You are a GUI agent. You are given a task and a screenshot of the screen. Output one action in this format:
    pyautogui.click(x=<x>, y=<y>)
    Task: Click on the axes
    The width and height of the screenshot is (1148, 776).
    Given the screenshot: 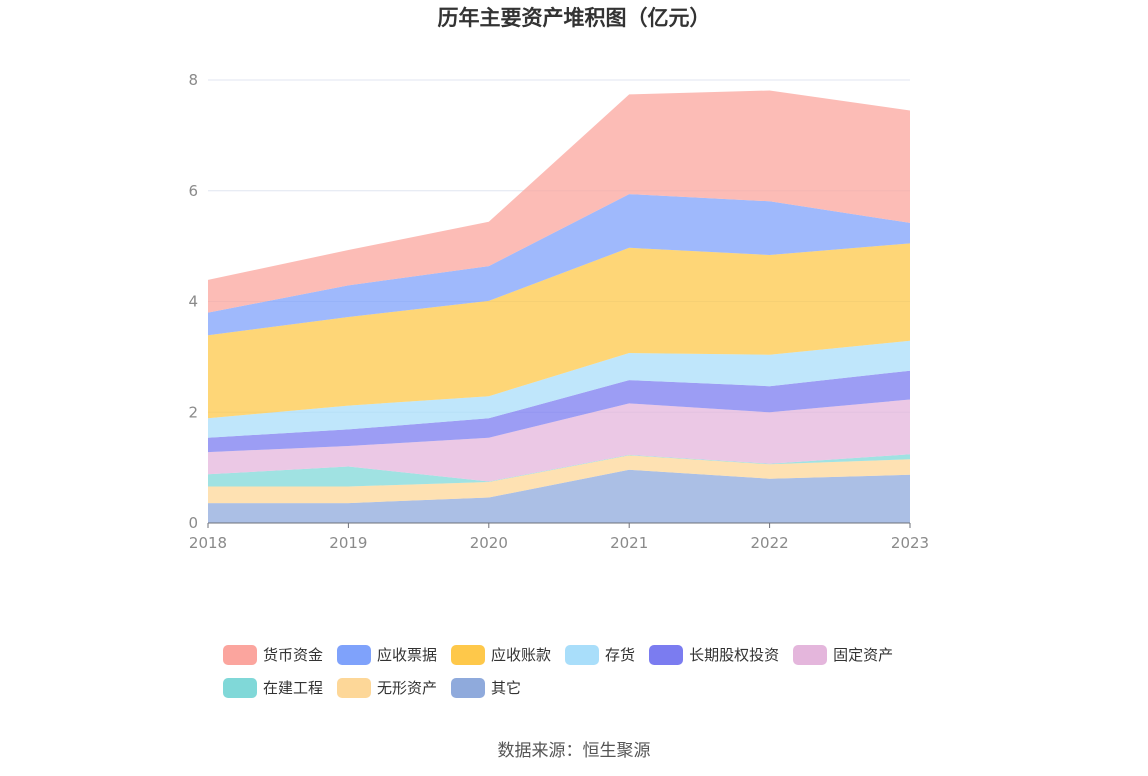 What is the action you would take?
    pyautogui.click(x=559, y=525)
    